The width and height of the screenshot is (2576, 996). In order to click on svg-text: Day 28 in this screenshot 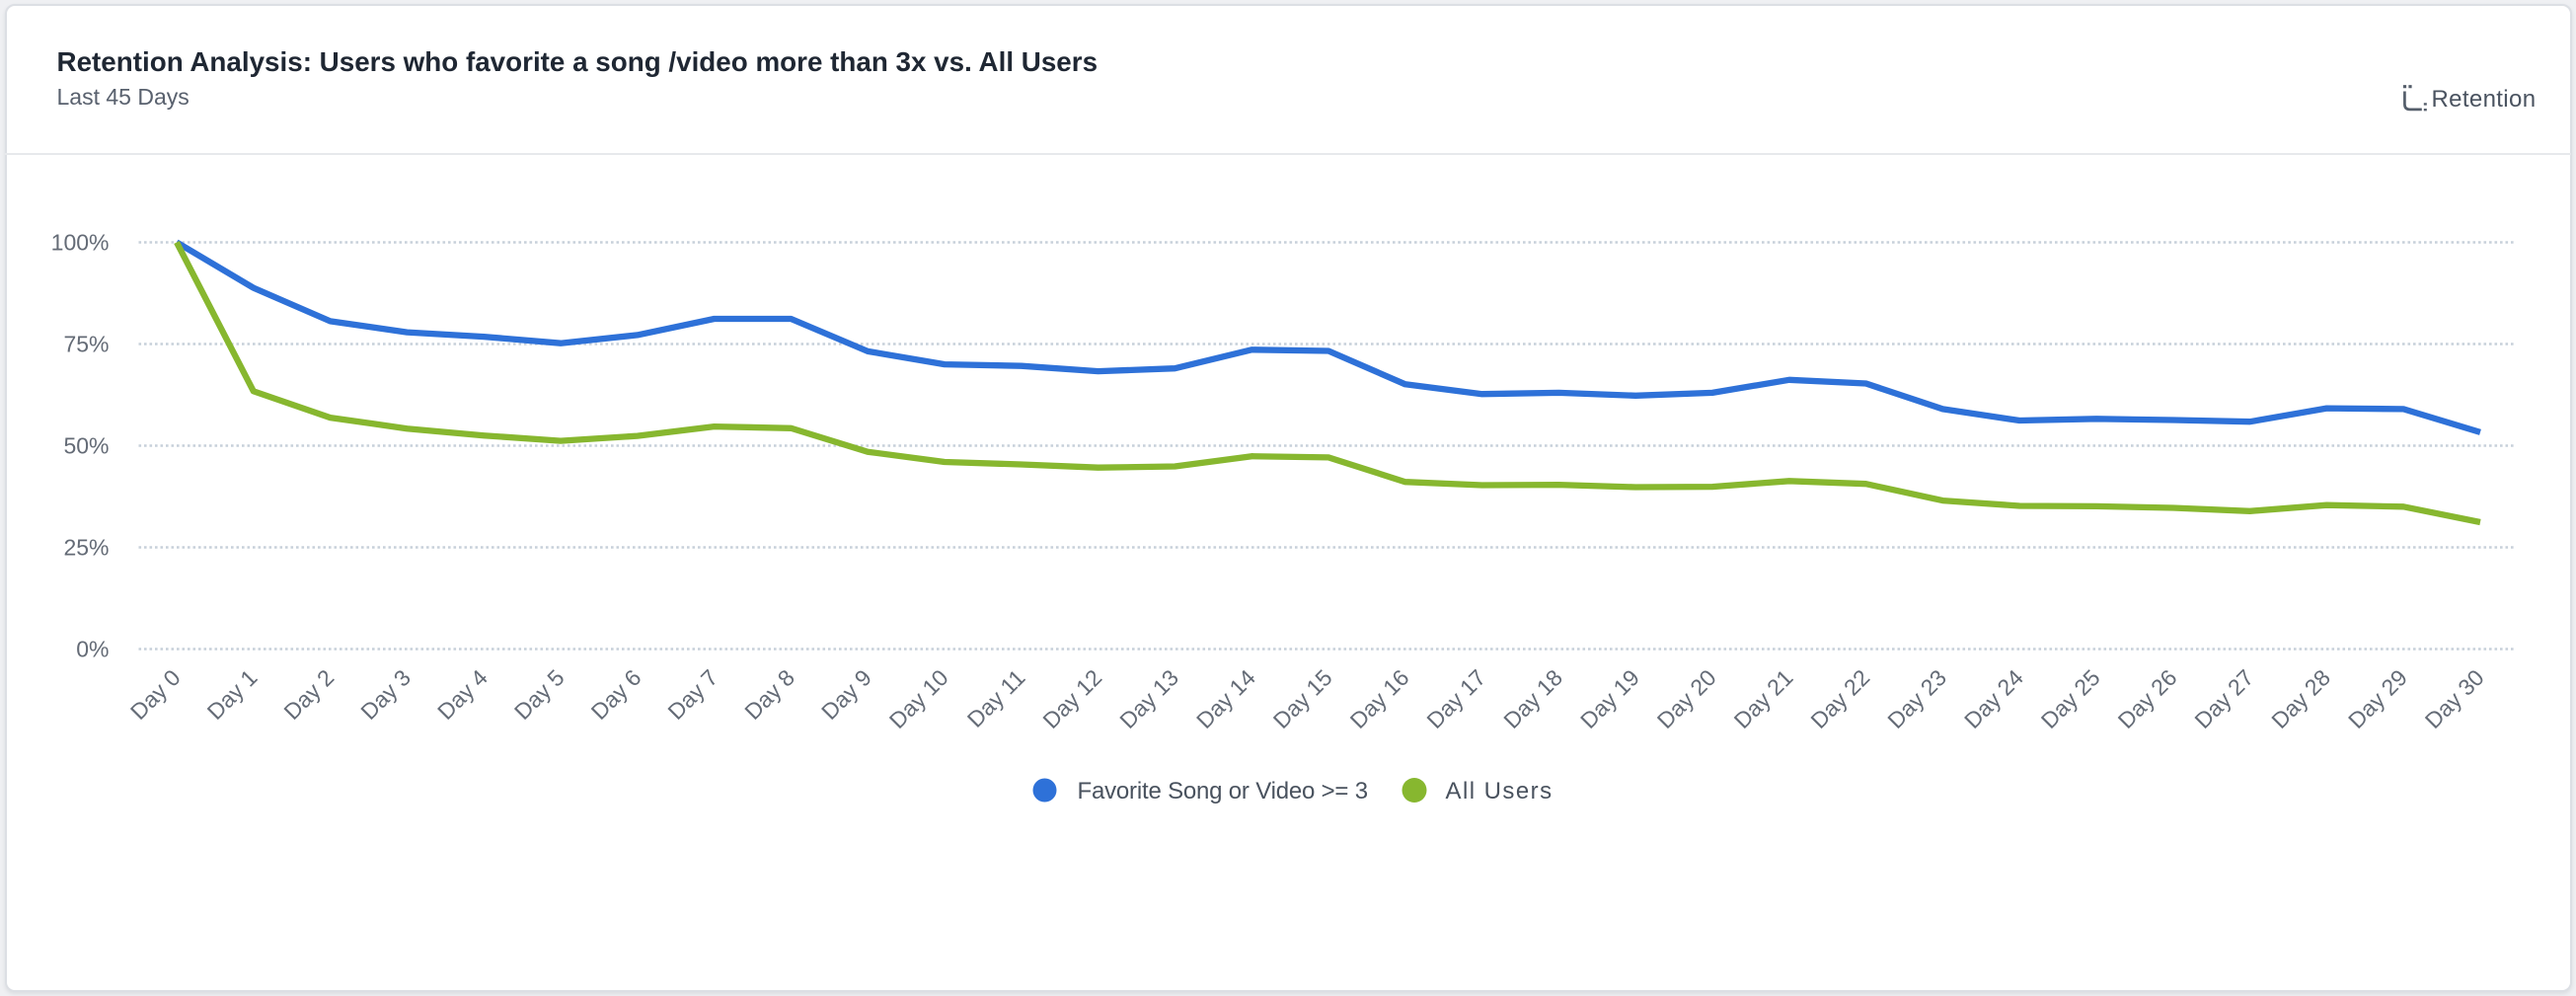, I will do `click(2300, 698)`.